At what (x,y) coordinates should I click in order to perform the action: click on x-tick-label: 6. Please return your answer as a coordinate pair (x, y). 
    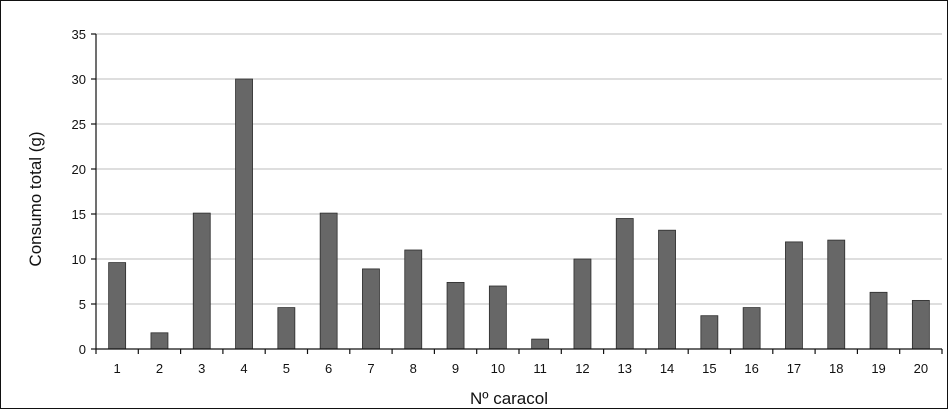
    Looking at the image, I should click on (328, 368).